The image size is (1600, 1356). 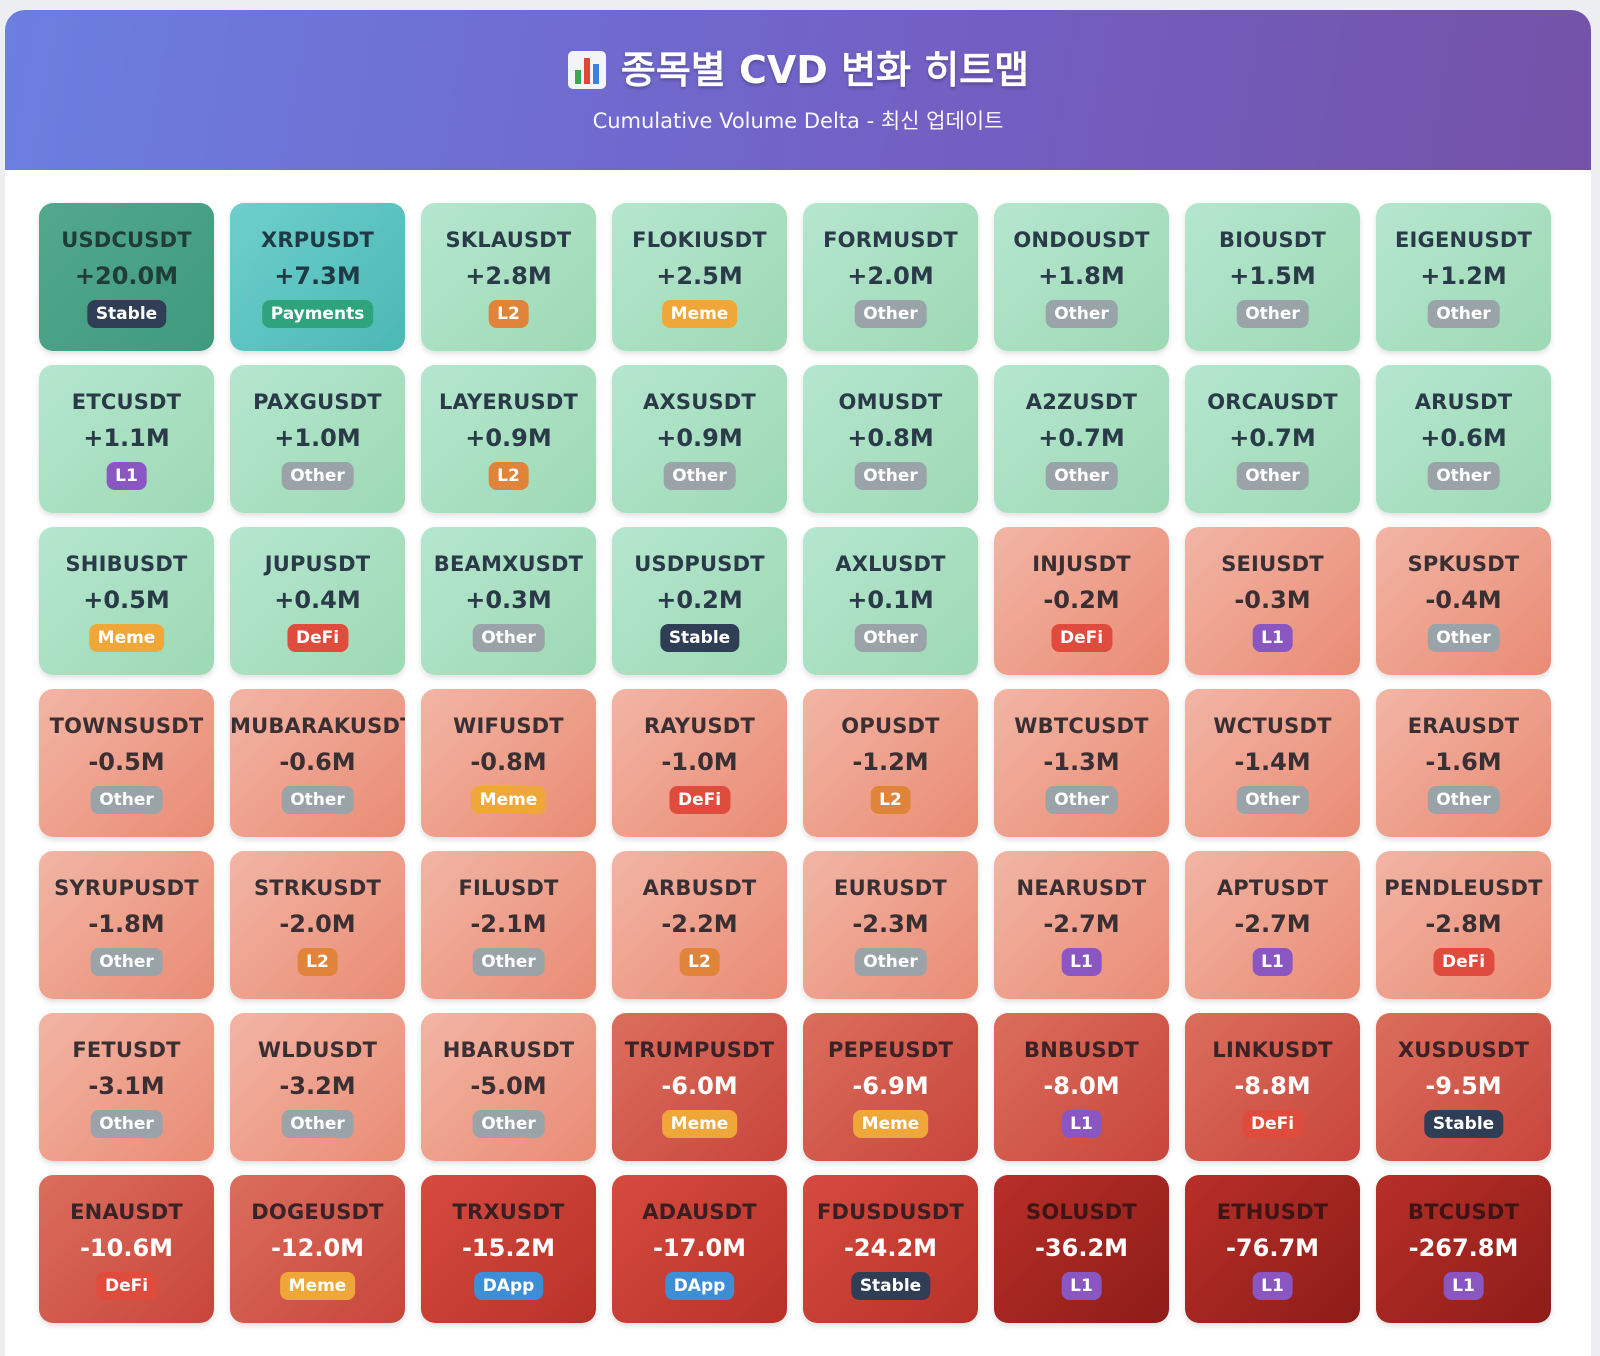 I want to click on heatmap-tile-enausdt: ENAUSDT -10.6M DeFi, so click(x=126, y=1249).